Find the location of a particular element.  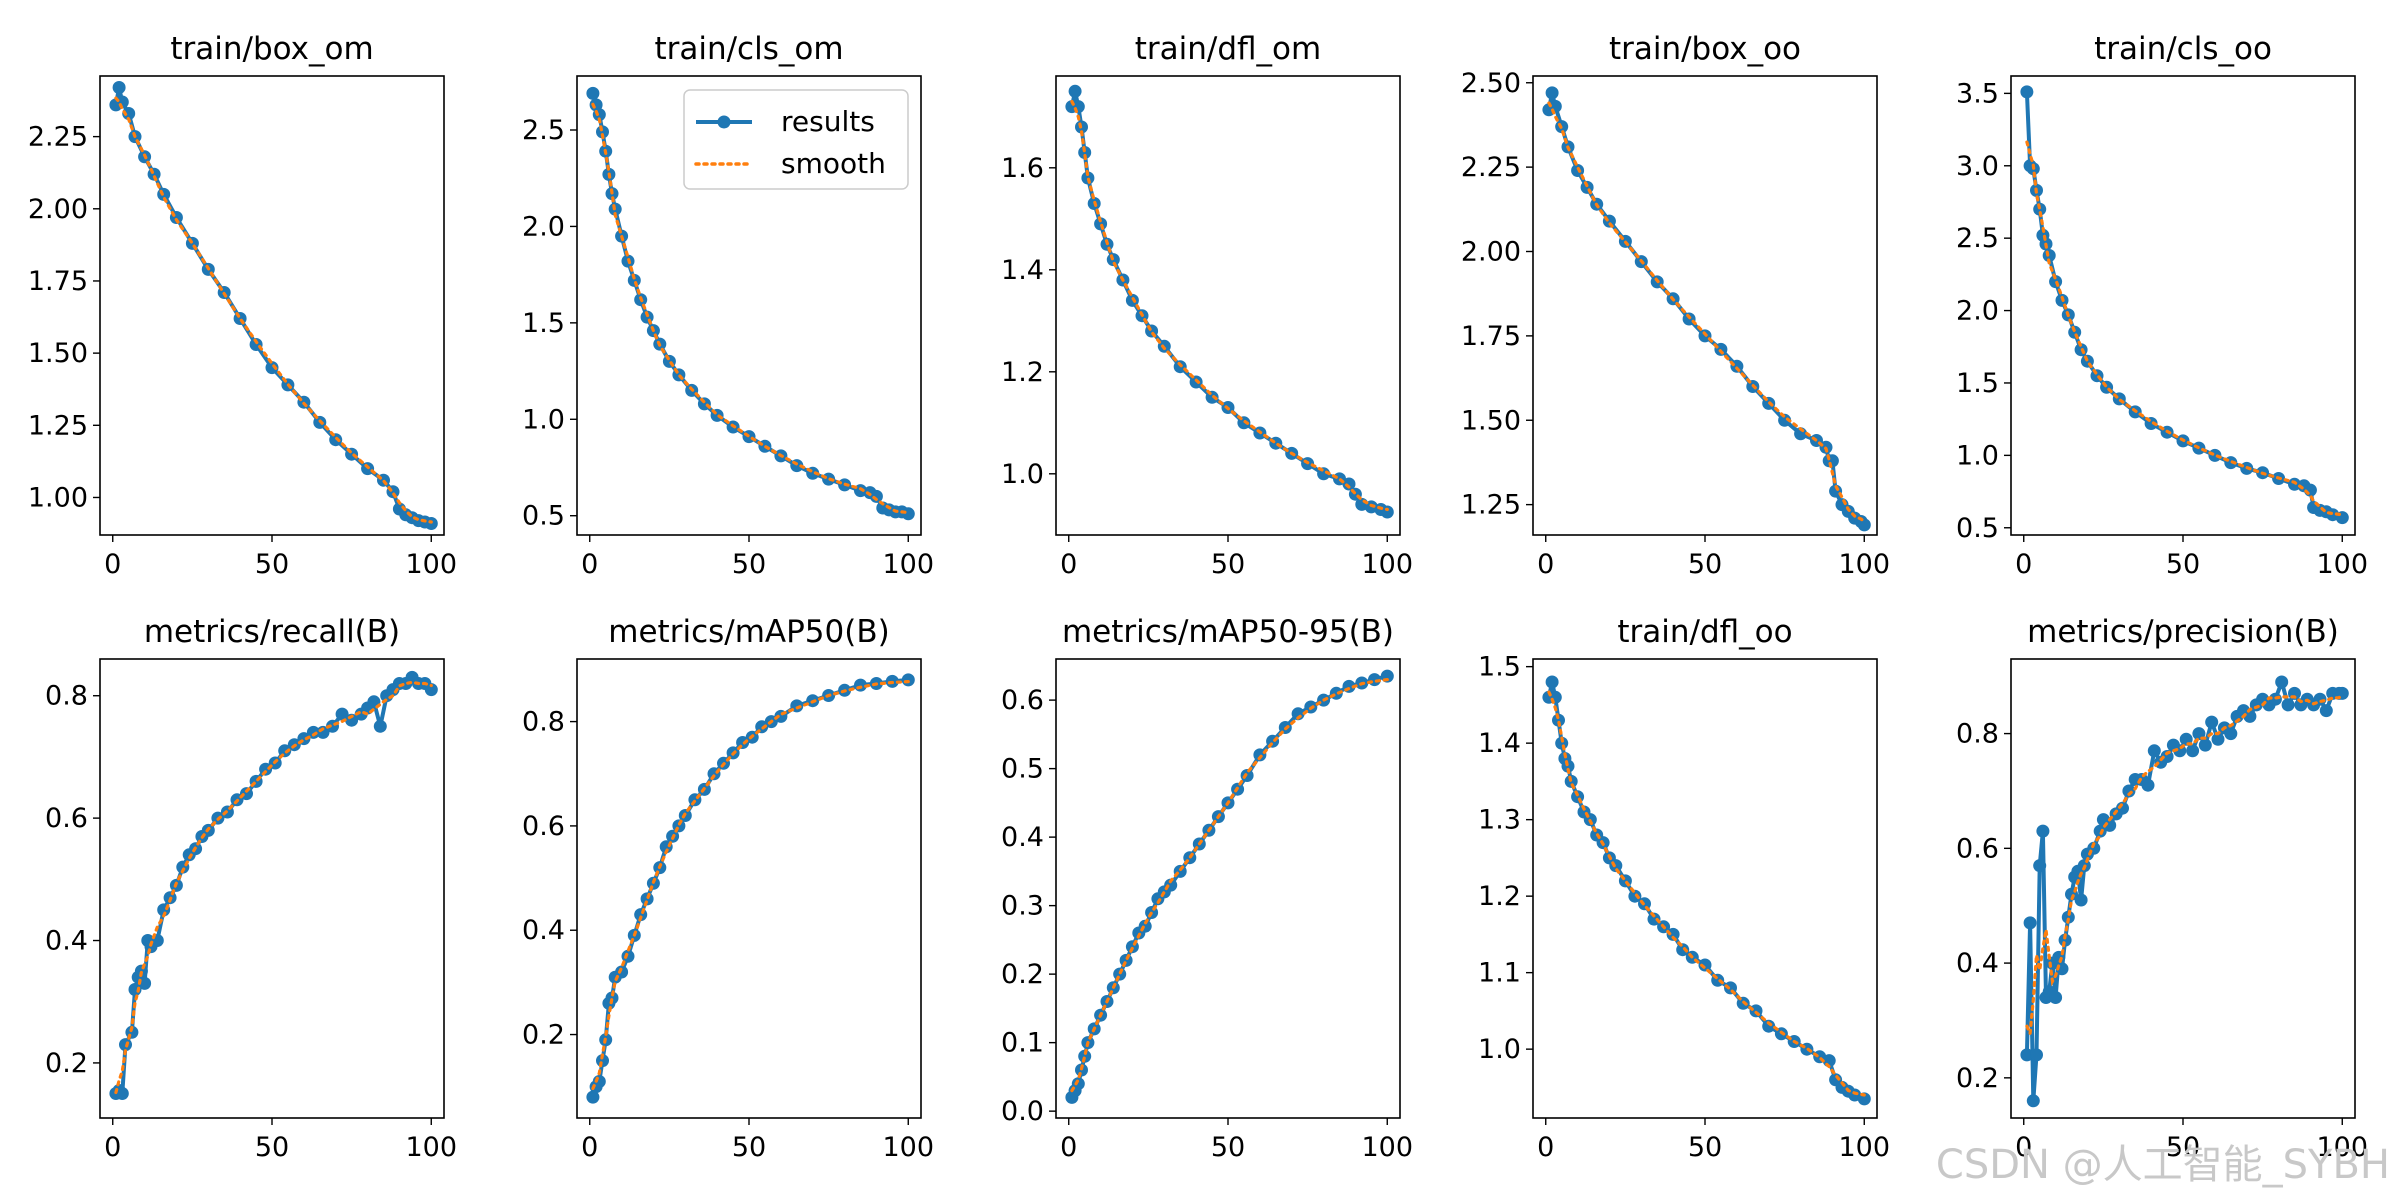

y-tick-label: 2.50 is located at coordinates (1491, 83).